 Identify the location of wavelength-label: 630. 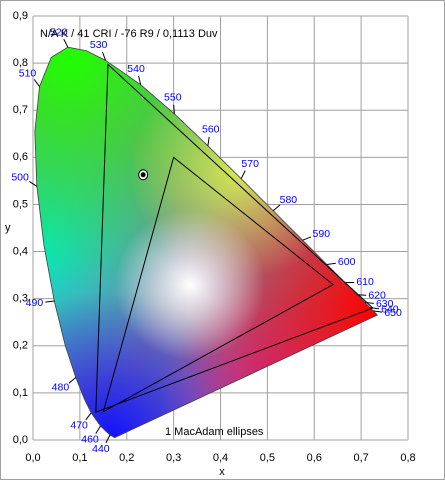
(385, 304).